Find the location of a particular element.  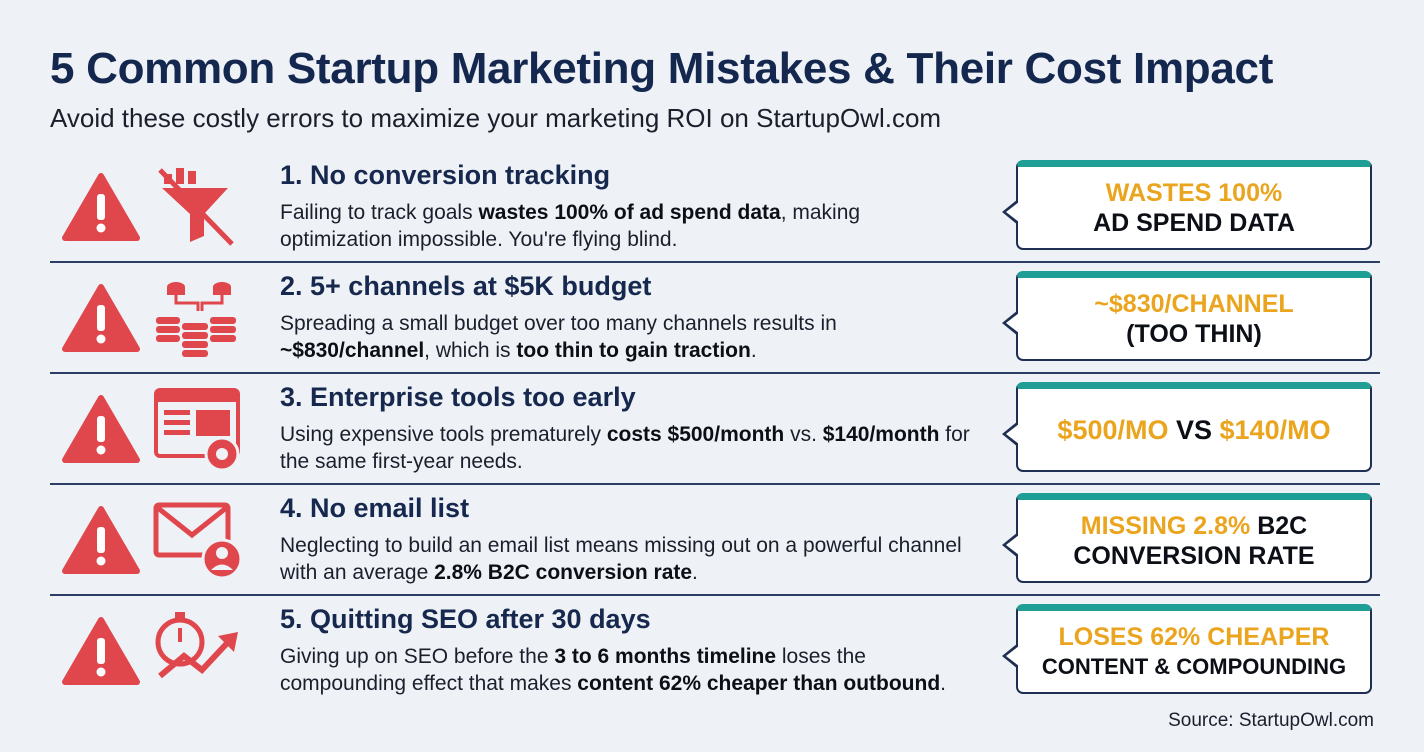

text-segment: (TOO THIN) is located at coordinates (1194, 333).